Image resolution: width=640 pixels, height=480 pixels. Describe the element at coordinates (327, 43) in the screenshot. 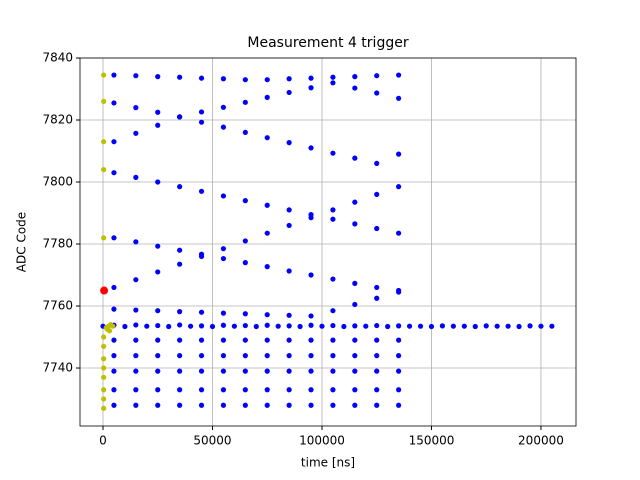

I see `chart-title: Measurement 4 trigger` at that location.